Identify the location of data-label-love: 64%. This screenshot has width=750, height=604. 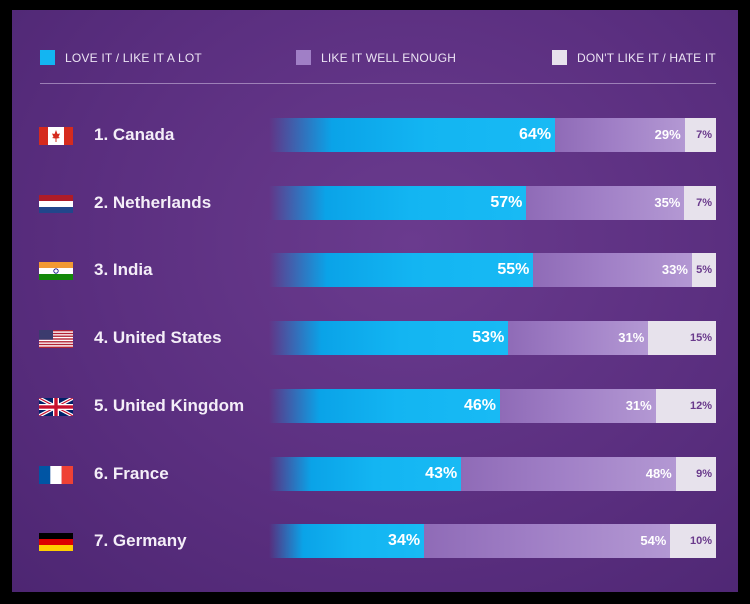
(535, 134).